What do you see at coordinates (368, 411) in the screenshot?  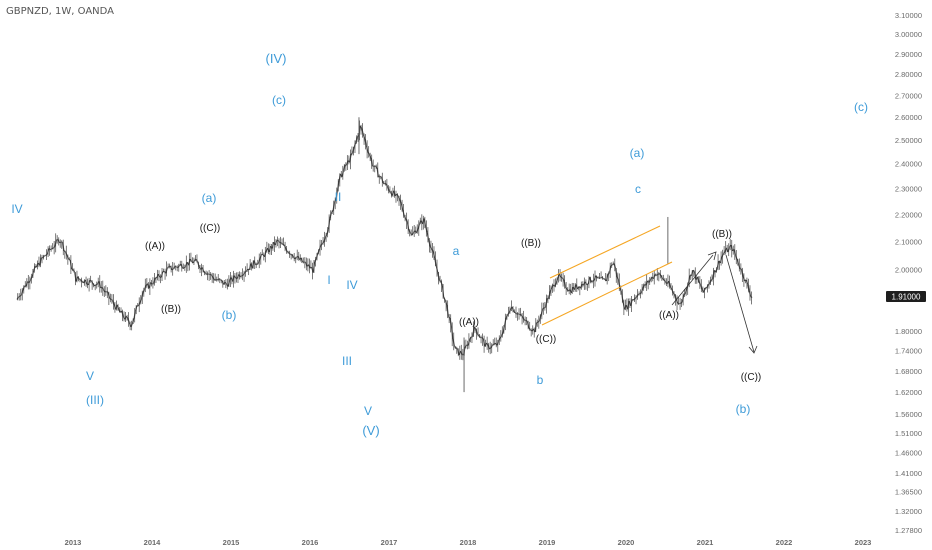 I see `wave-label-v-2017: V` at bounding box center [368, 411].